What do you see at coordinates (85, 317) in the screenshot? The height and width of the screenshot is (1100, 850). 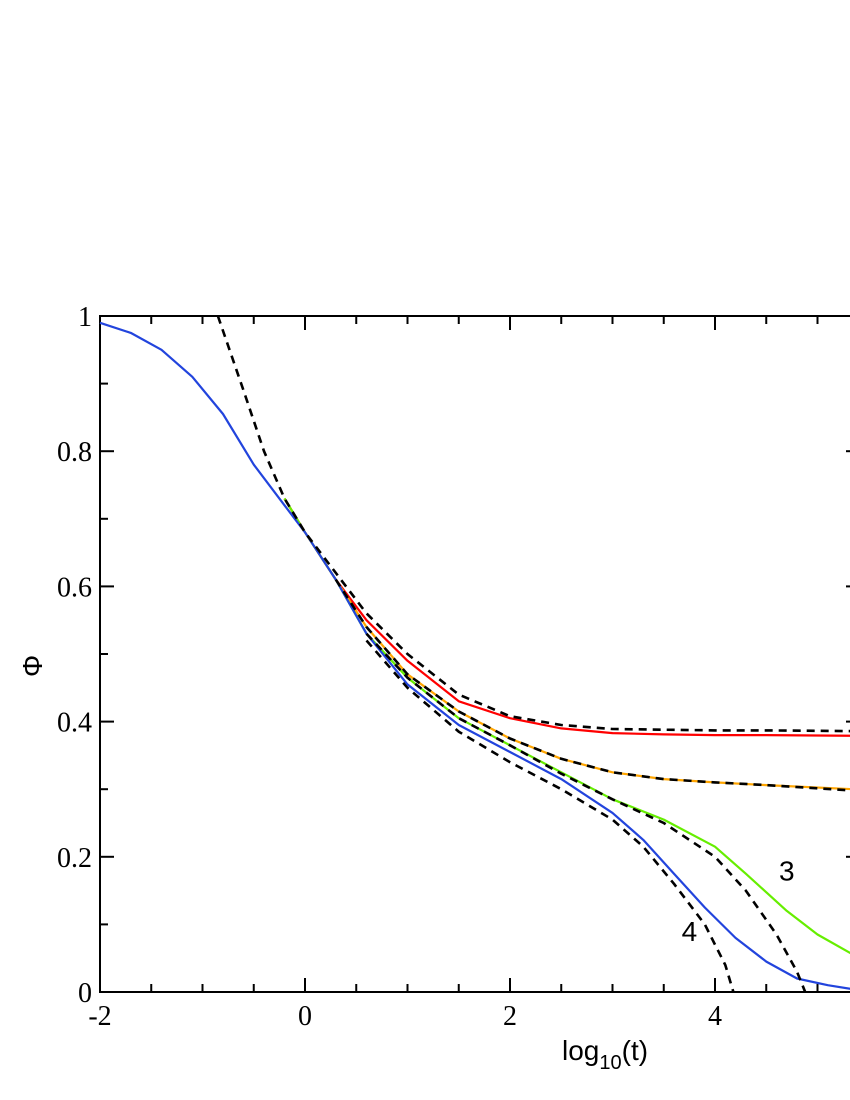 I see `y-tick-label: 1` at bounding box center [85, 317].